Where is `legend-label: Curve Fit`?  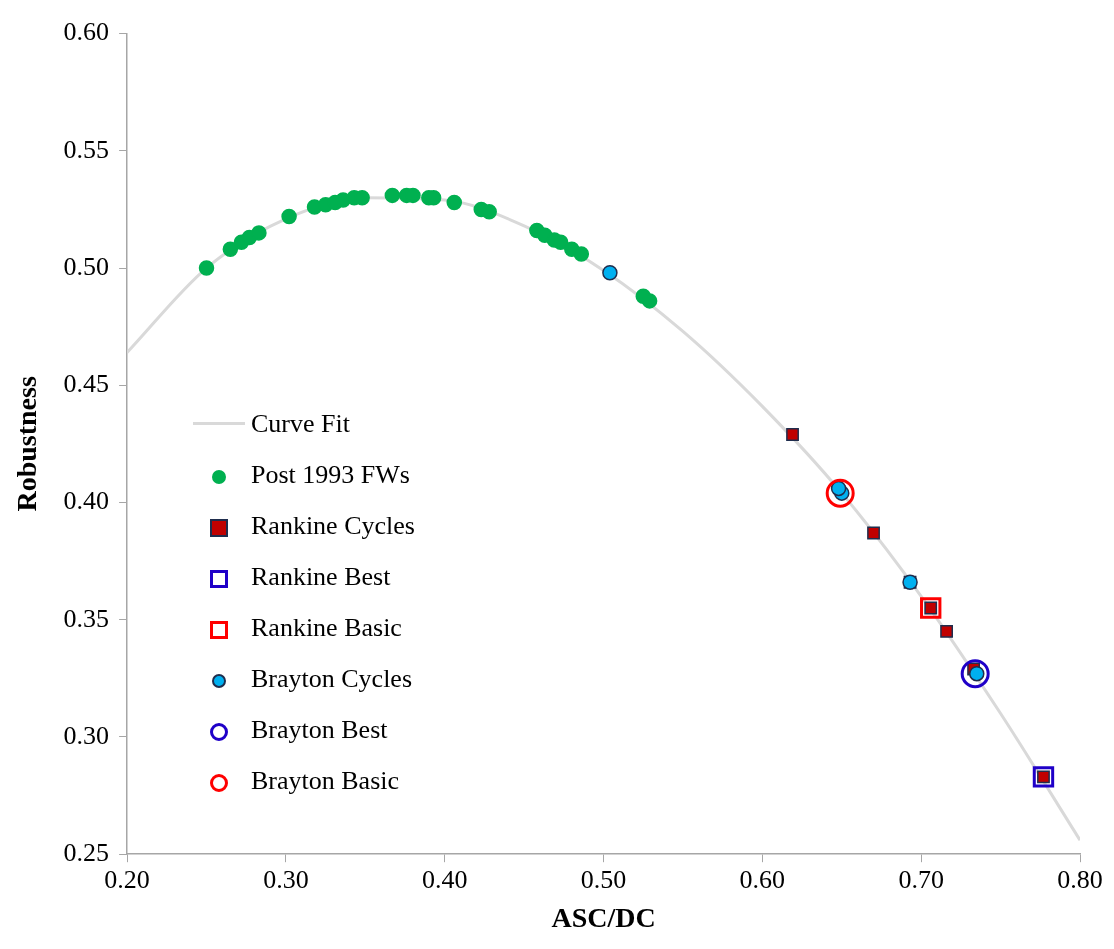
legend-label: Curve Fit is located at coordinates (300, 423).